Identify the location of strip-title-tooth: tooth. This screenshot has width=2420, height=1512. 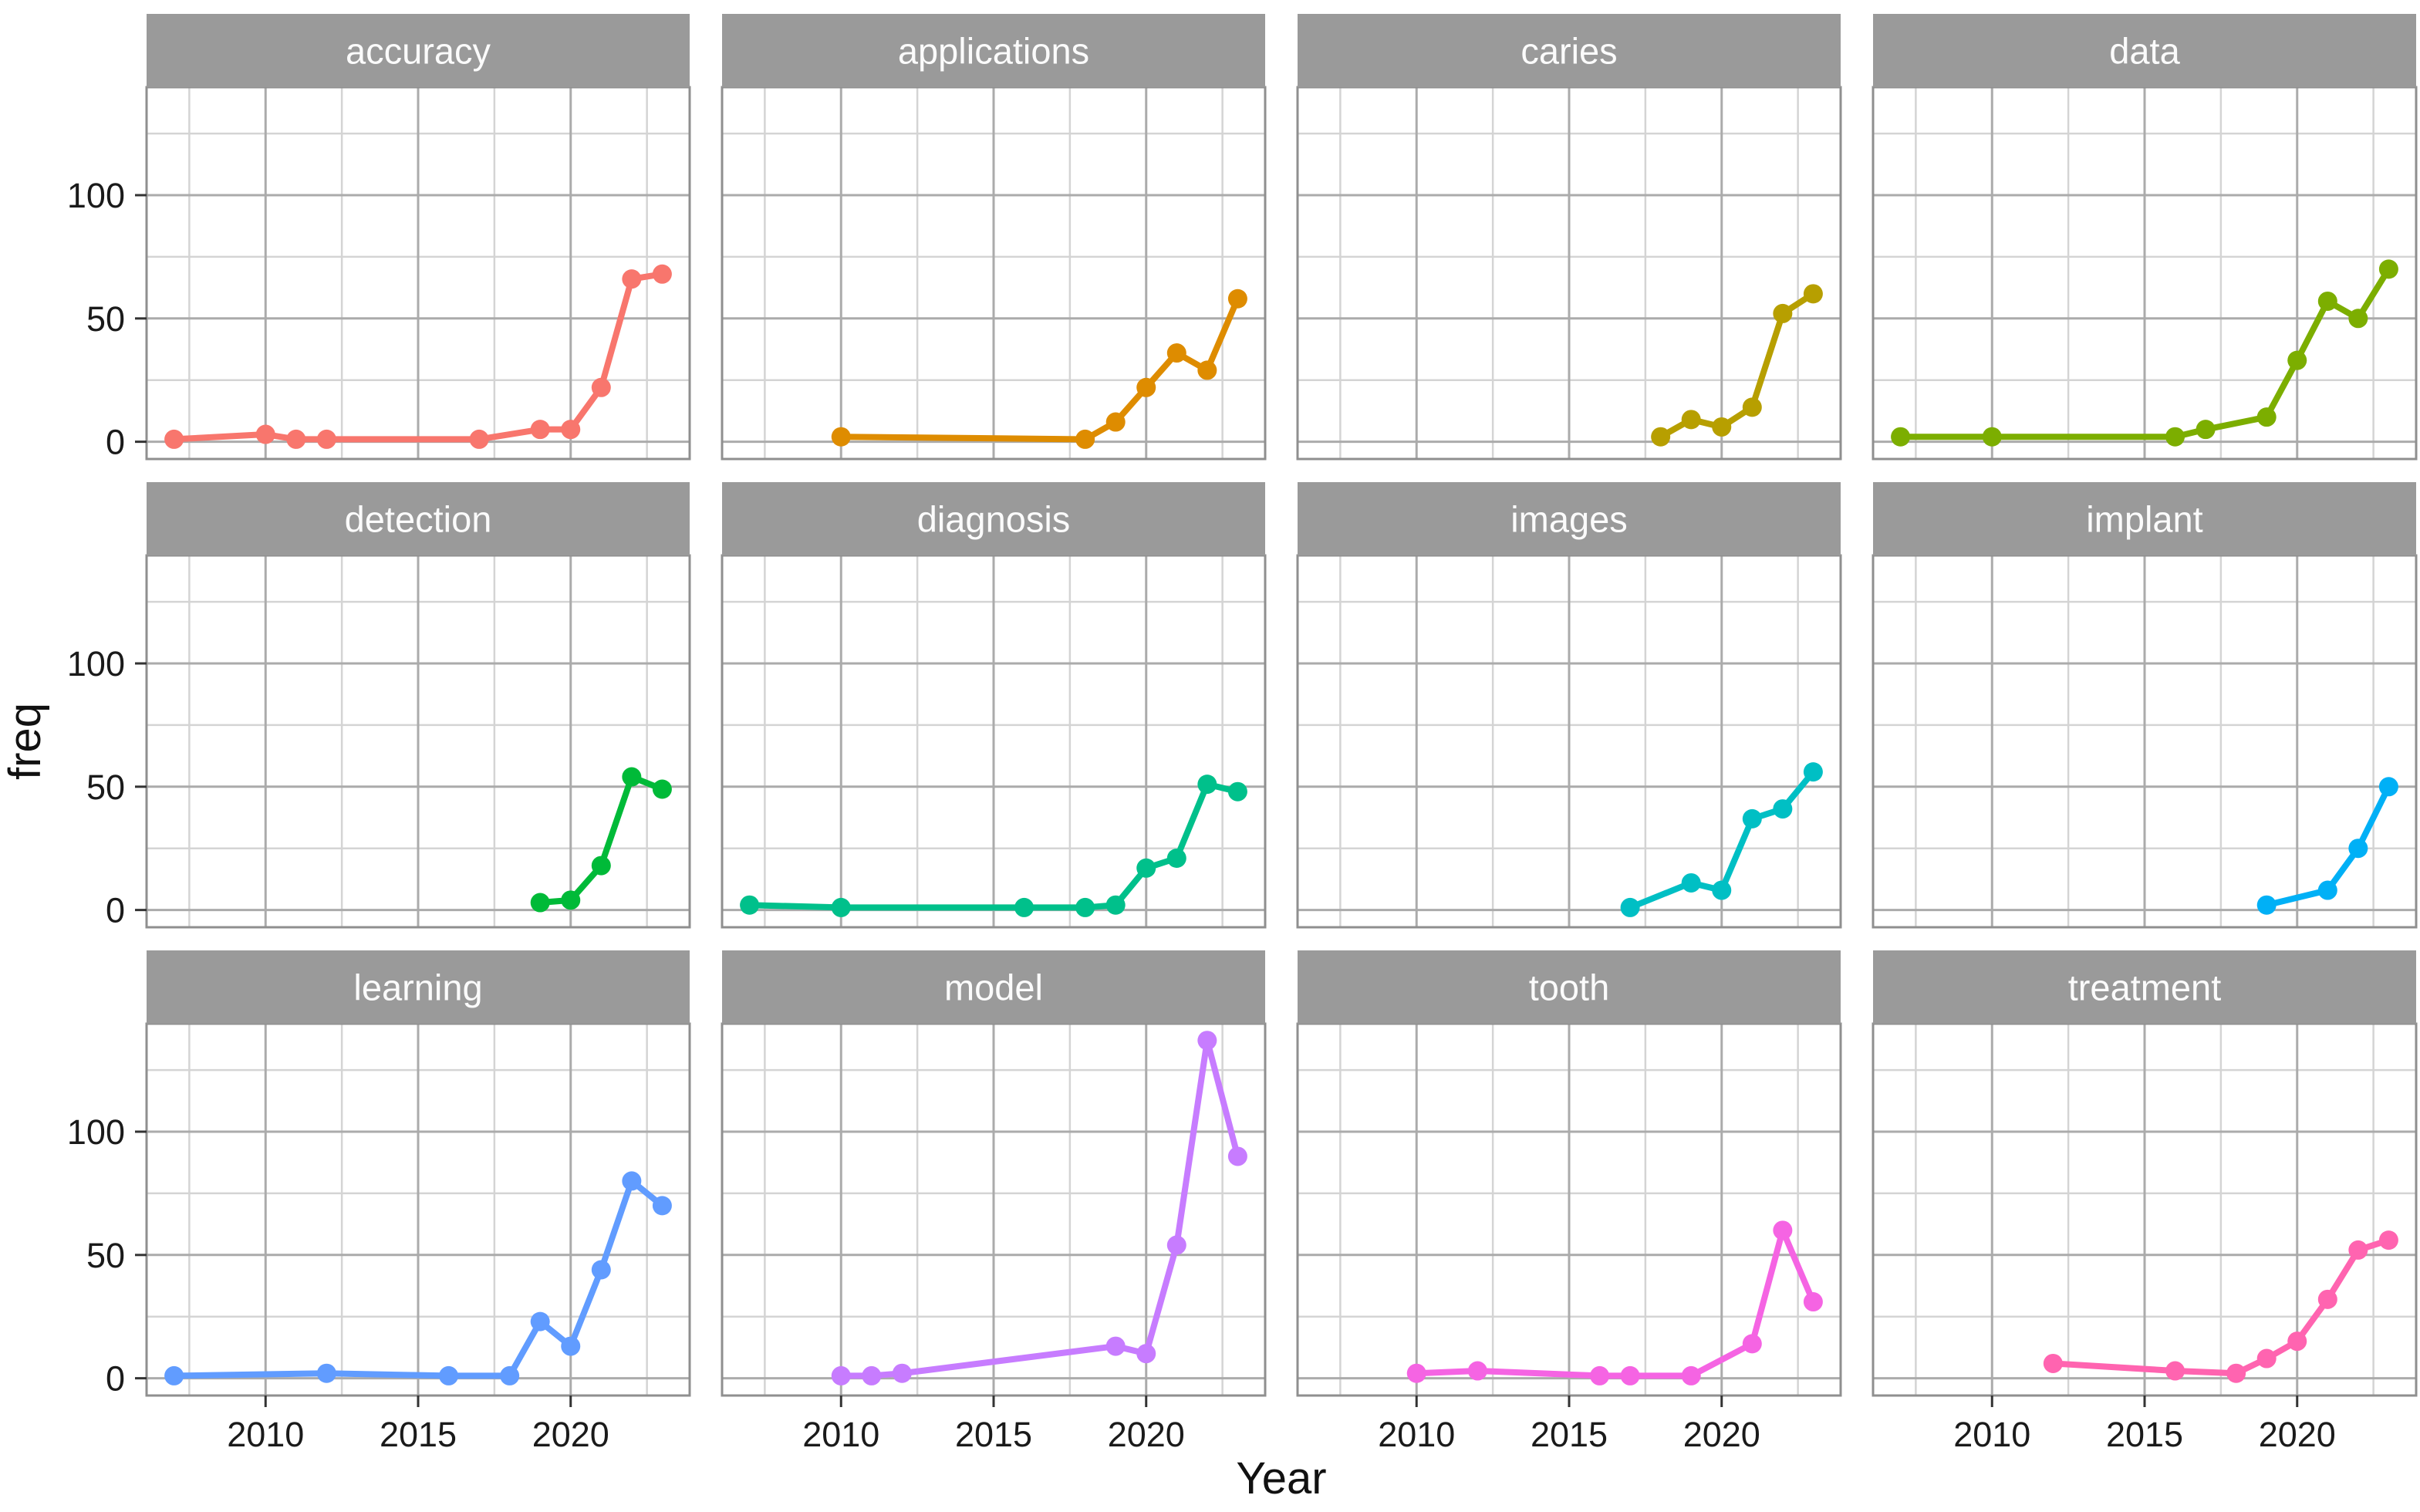
(1569, 988).